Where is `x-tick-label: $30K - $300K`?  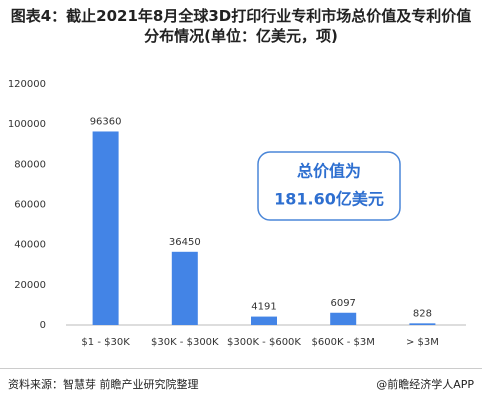 x-tick-label: $30K - $300K is located at coordinates (185, 342).